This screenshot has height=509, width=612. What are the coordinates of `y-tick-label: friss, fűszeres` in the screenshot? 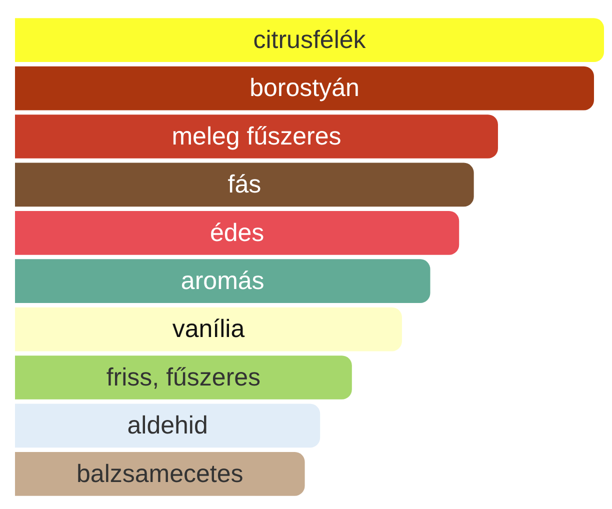 It's located at (183, 377).